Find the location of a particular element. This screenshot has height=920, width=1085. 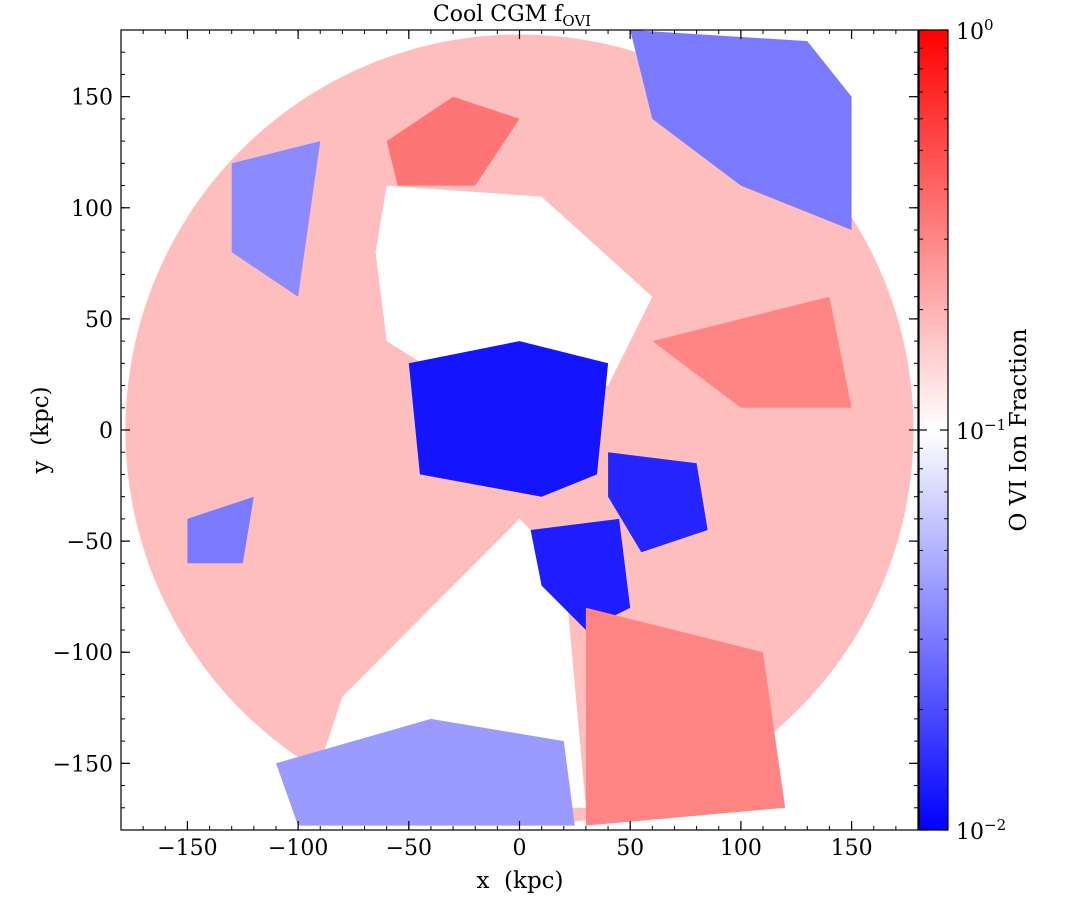

x-tick-label: 150 is located at coordinates (852, 848).